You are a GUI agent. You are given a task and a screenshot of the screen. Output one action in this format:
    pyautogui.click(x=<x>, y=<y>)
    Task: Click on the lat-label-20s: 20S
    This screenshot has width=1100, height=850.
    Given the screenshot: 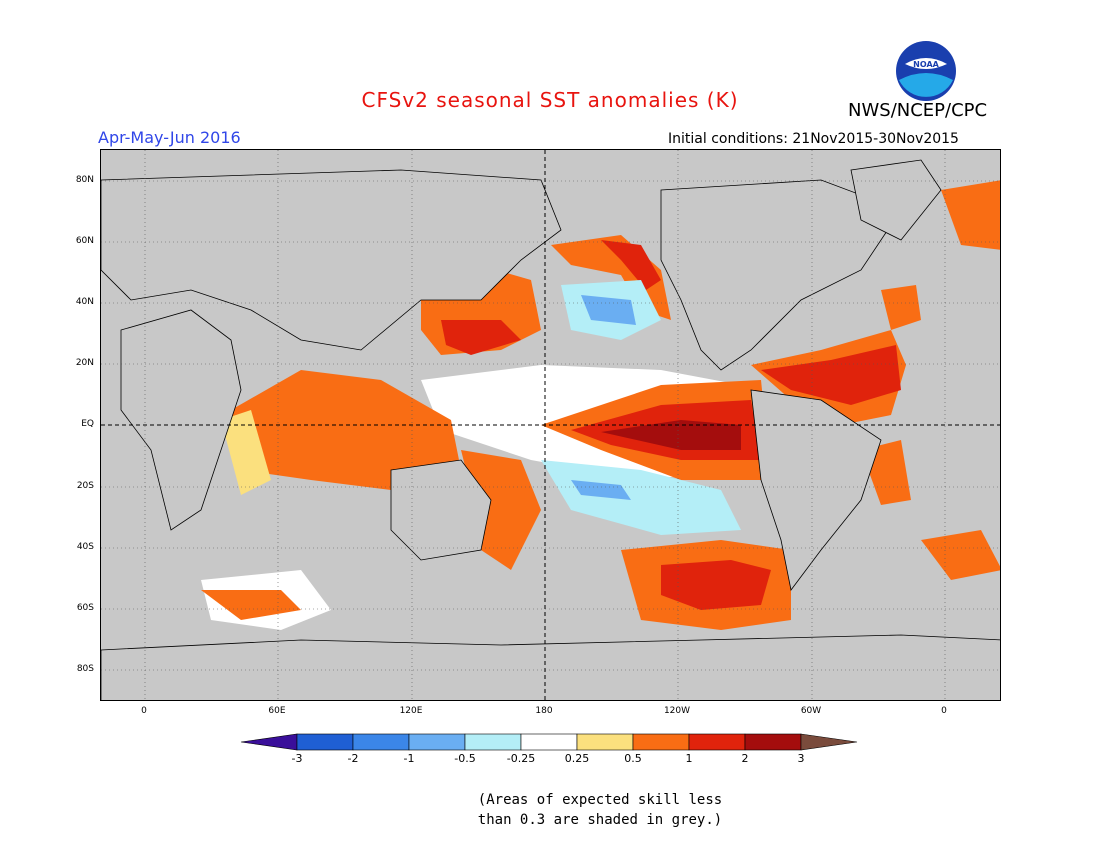 What is the action you would take?
    pyautogui.click(x=85, y=486)
    